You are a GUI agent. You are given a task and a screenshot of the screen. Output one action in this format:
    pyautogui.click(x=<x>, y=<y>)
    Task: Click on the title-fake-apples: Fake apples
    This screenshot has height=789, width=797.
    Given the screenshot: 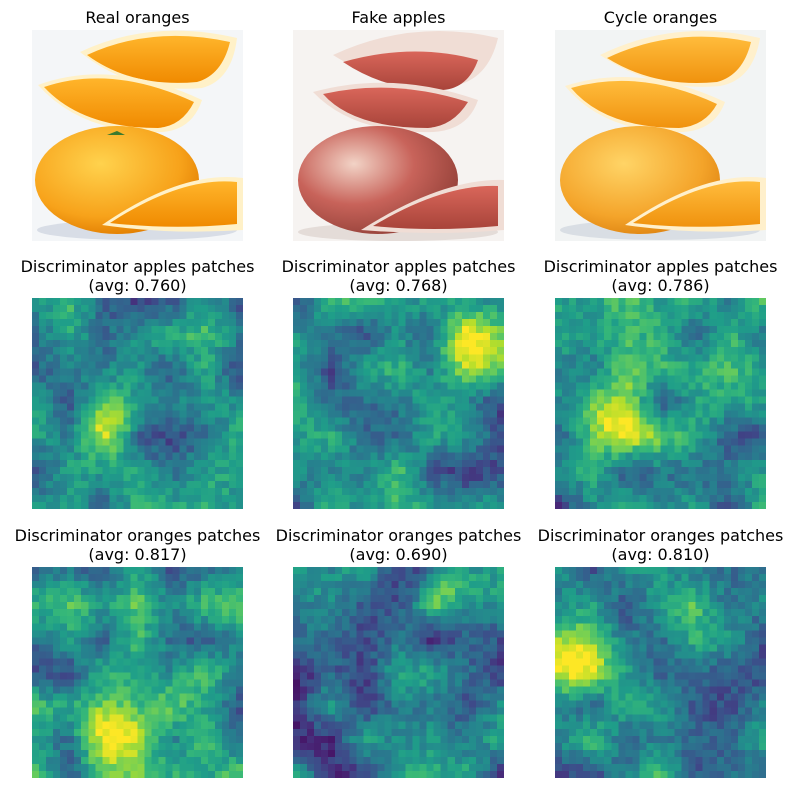 What is the action you would take?
    pyautogui.click(x=398, y=17)
    